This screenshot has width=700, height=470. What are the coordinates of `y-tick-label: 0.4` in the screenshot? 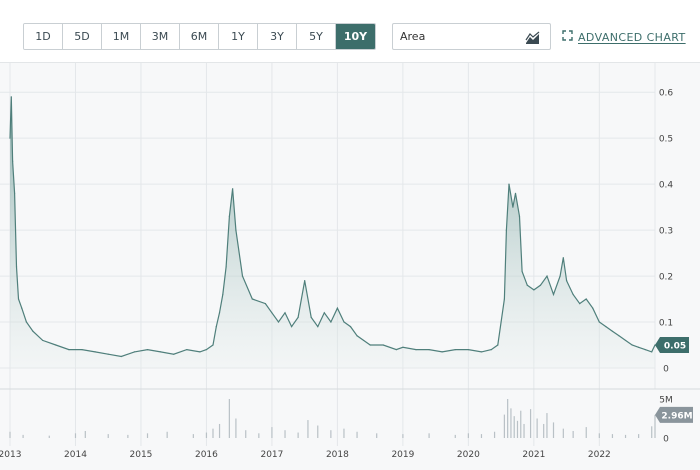 It's located at (666, 186).